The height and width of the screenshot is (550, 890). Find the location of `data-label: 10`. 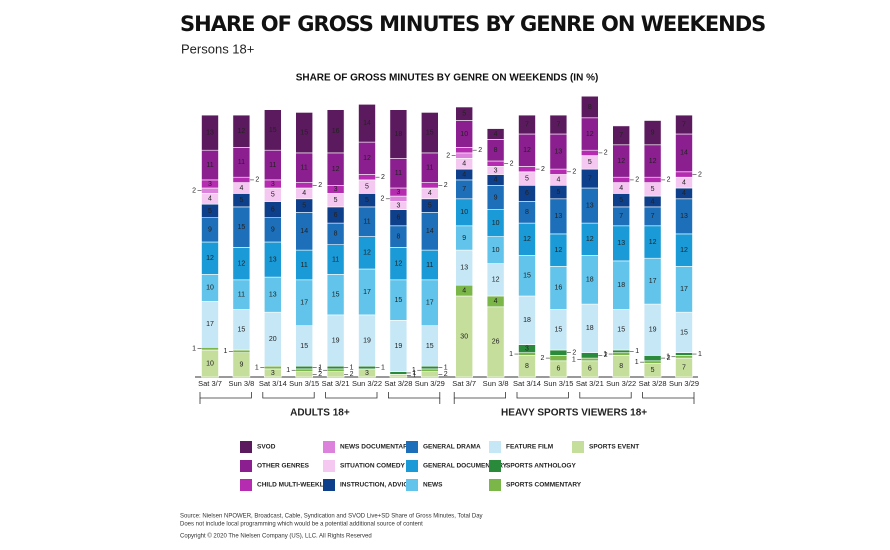

data-label: 10 is located at coordinates (496, 223).